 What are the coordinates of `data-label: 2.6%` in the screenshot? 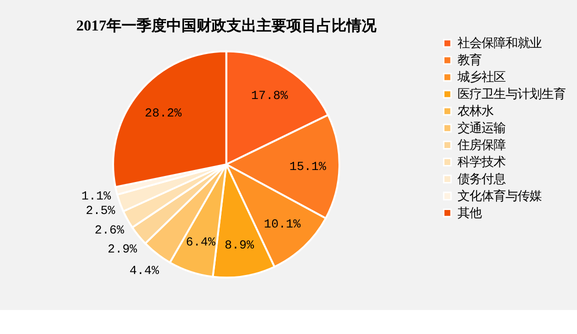 It's located at (109, 230).